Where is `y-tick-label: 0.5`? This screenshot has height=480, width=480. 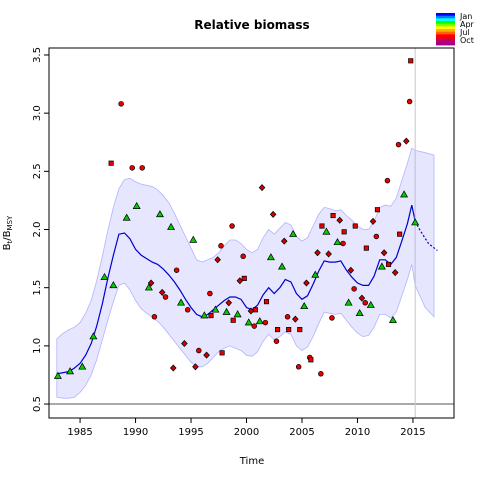
y-tick-label: 0.5 is located at coordinates (37, 404).